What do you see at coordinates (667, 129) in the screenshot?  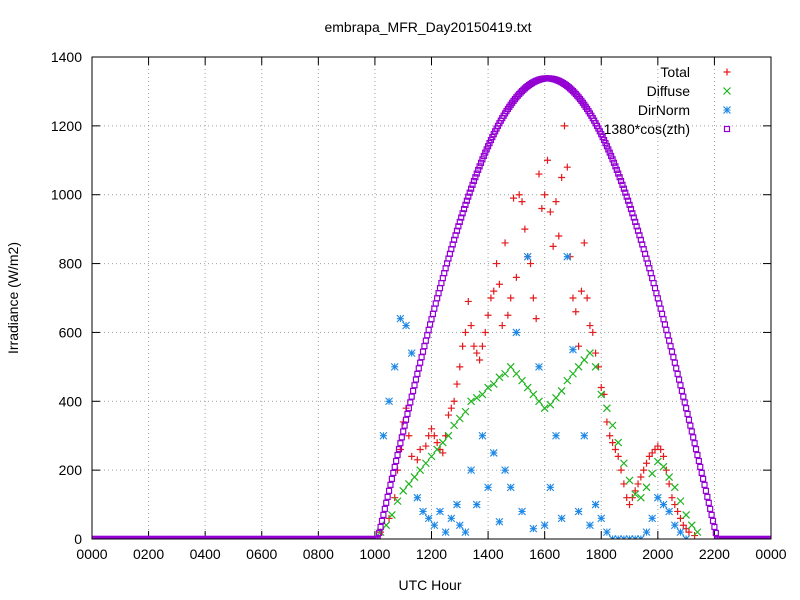 I see `legend-item-1380-cos-zth: 1380*cos(zth)` at bounding box center [667, 129].